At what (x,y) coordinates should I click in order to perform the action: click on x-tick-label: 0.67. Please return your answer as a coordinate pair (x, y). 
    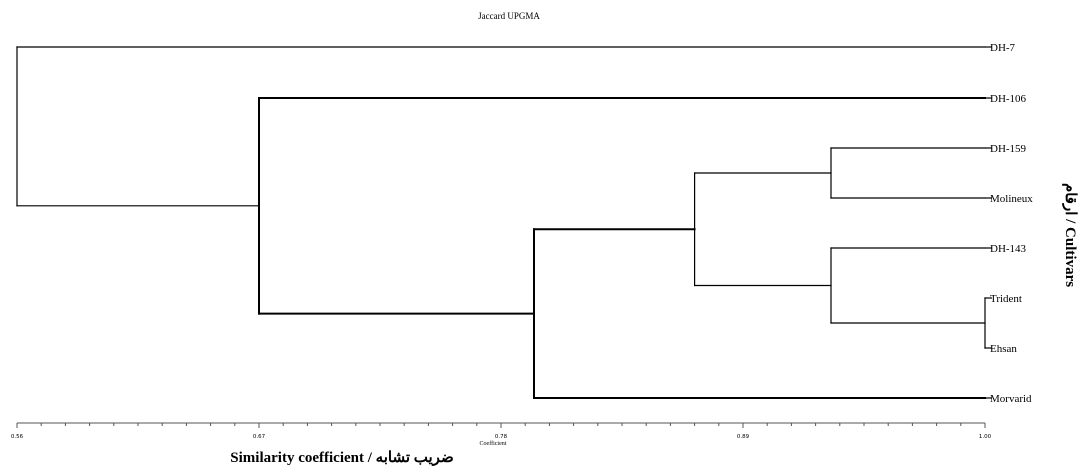
    Looking at the image, I should click on (259, 437).